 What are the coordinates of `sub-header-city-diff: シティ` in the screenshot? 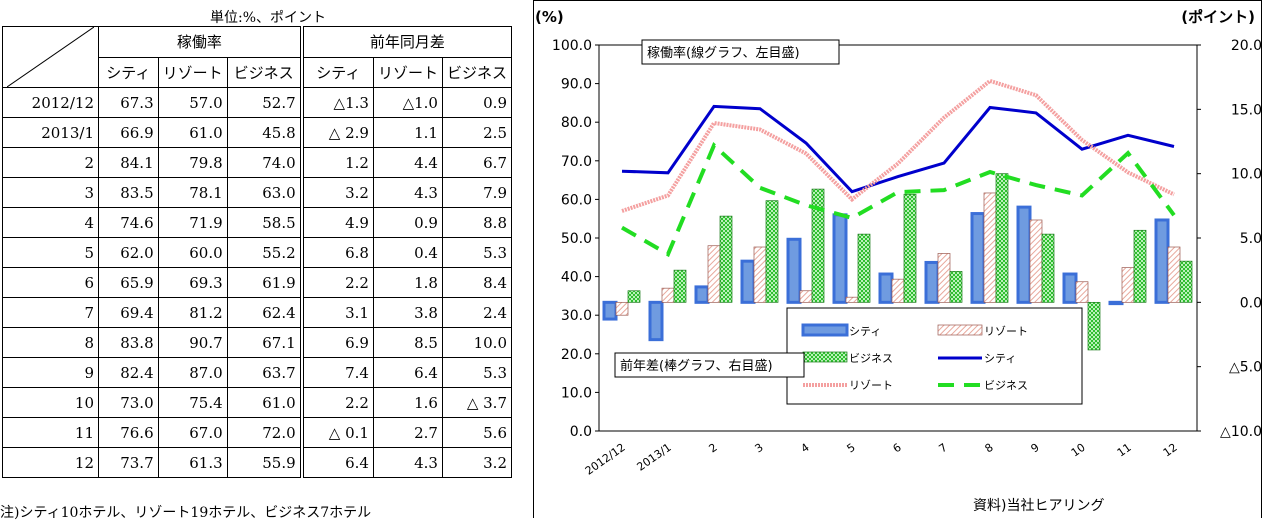 It's located at (337, 72).